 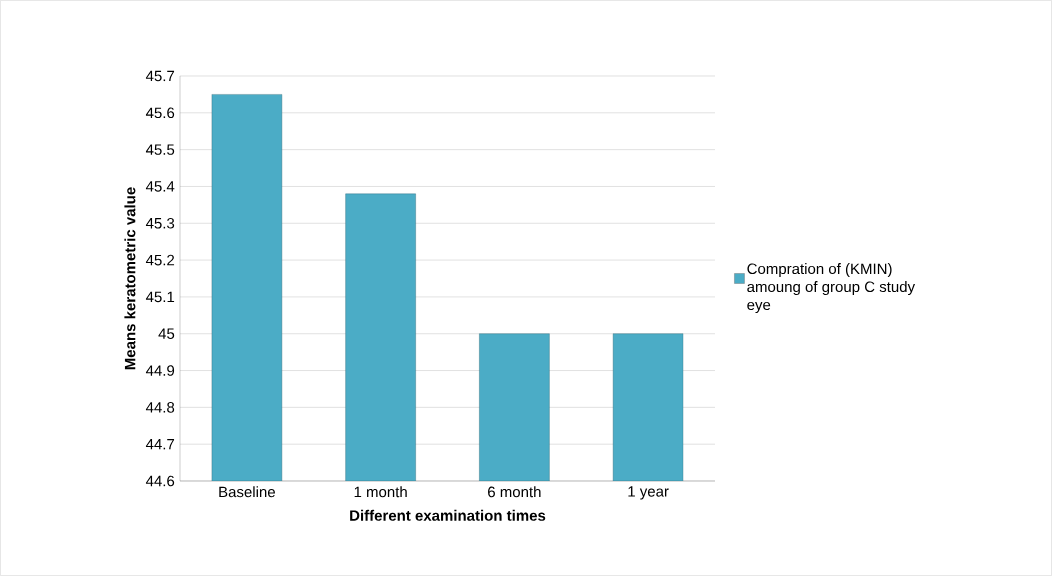 I want to click on y-tick-label: 45, so click(x=166, y=333).